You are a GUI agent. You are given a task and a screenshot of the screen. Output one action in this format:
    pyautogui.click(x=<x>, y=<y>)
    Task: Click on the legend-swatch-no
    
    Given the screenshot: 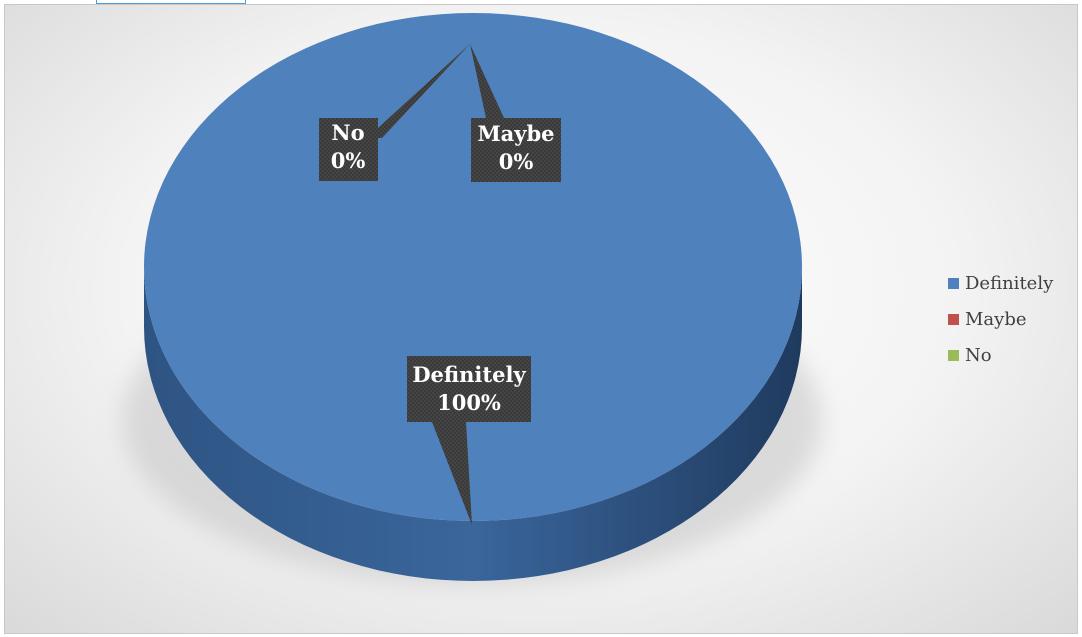 What is the action you would take?
    pyautogui.click(x=953, y=355)
    